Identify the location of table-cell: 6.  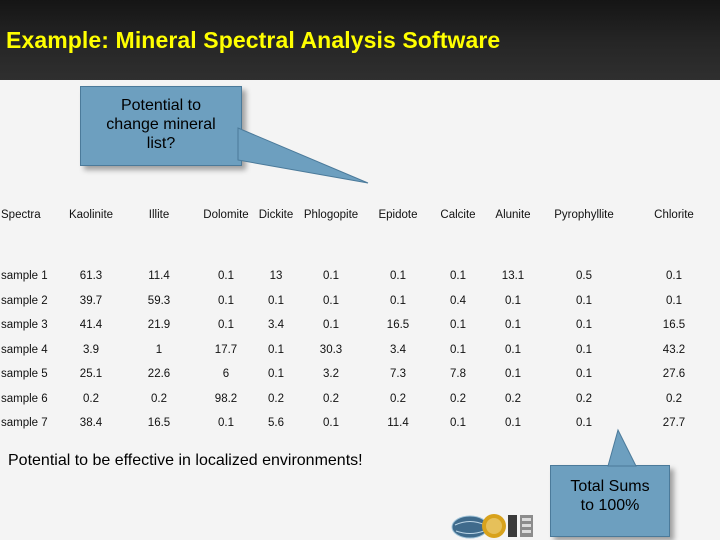
(226, 374).